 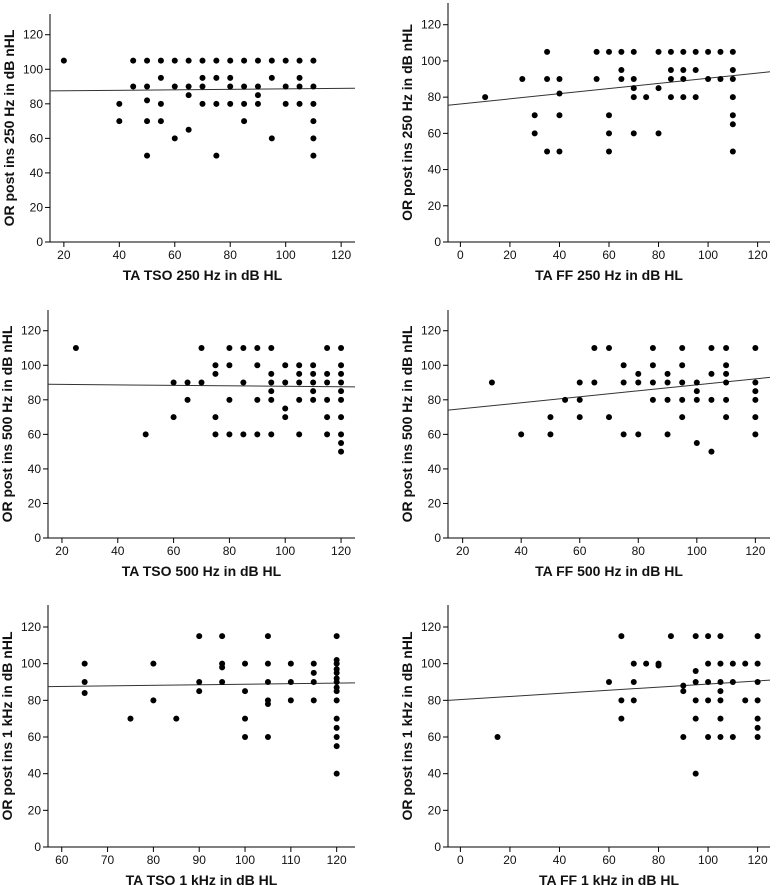 I want to click on x-tick-label: 20, so click(x=62, y=551).